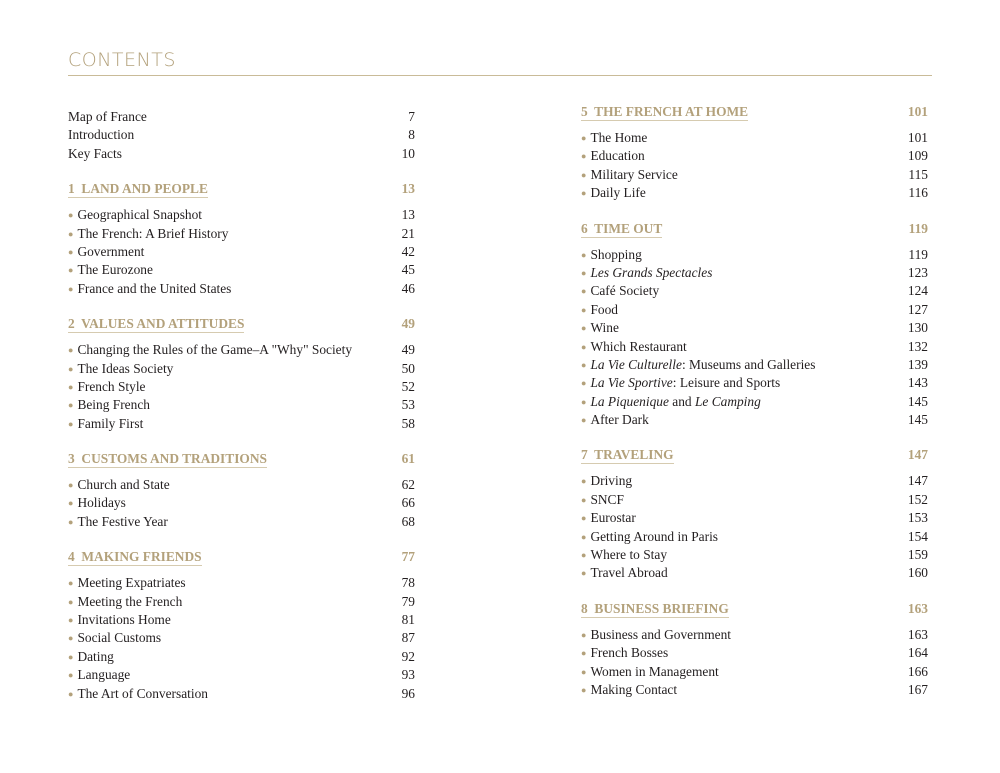 The width and height of the screenshot is (1000, 773). I want to click on chapter-page: 147, so click(917, 455).